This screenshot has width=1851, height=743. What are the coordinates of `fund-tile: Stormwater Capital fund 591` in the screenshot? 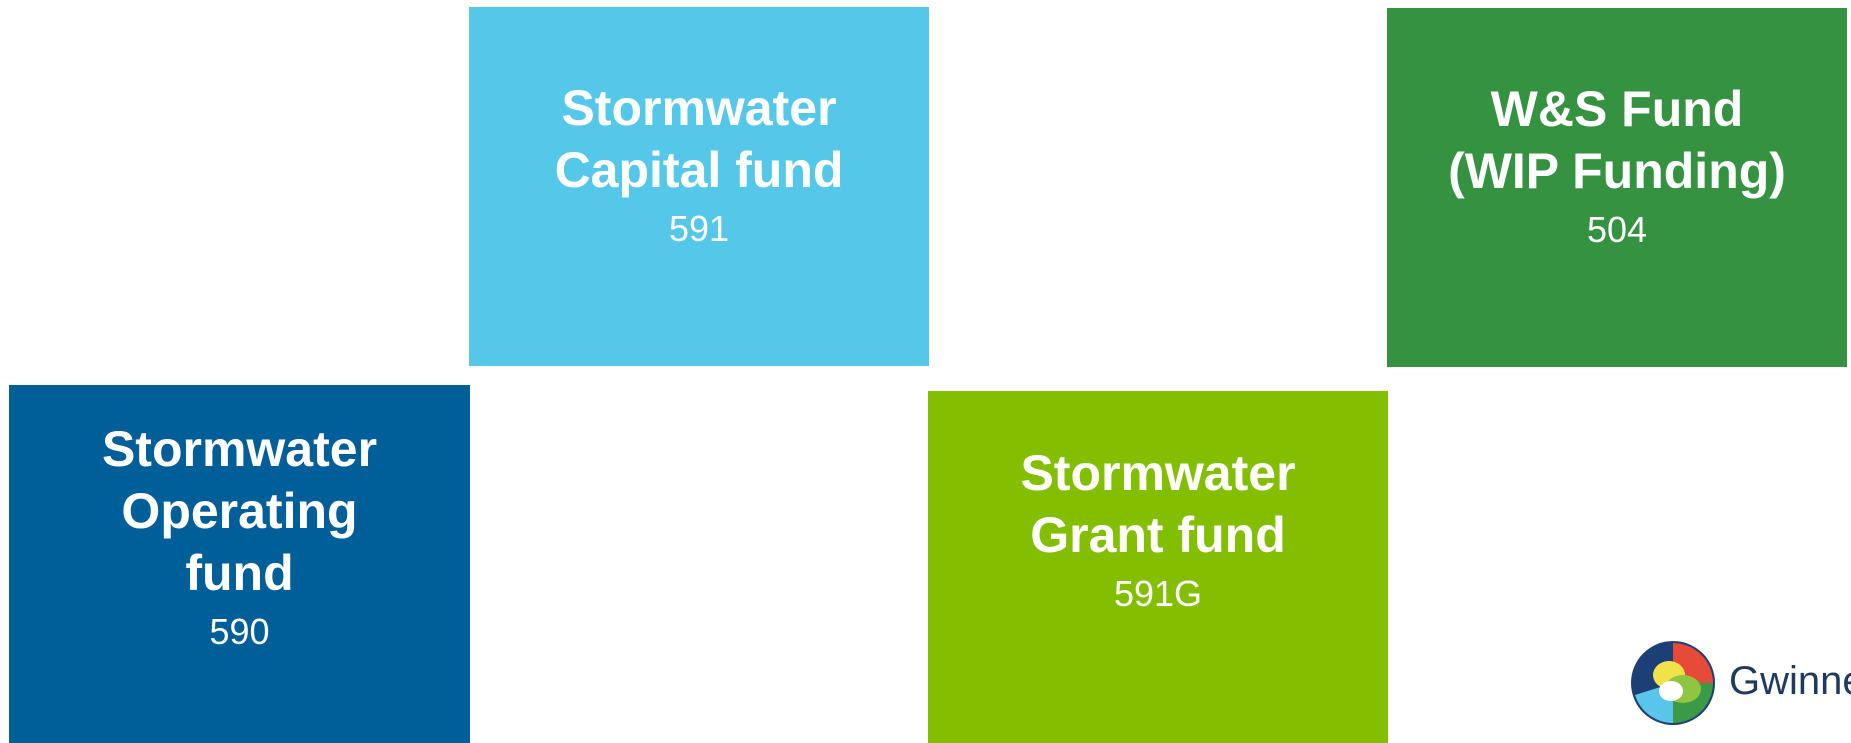 It's located at (699, 186).